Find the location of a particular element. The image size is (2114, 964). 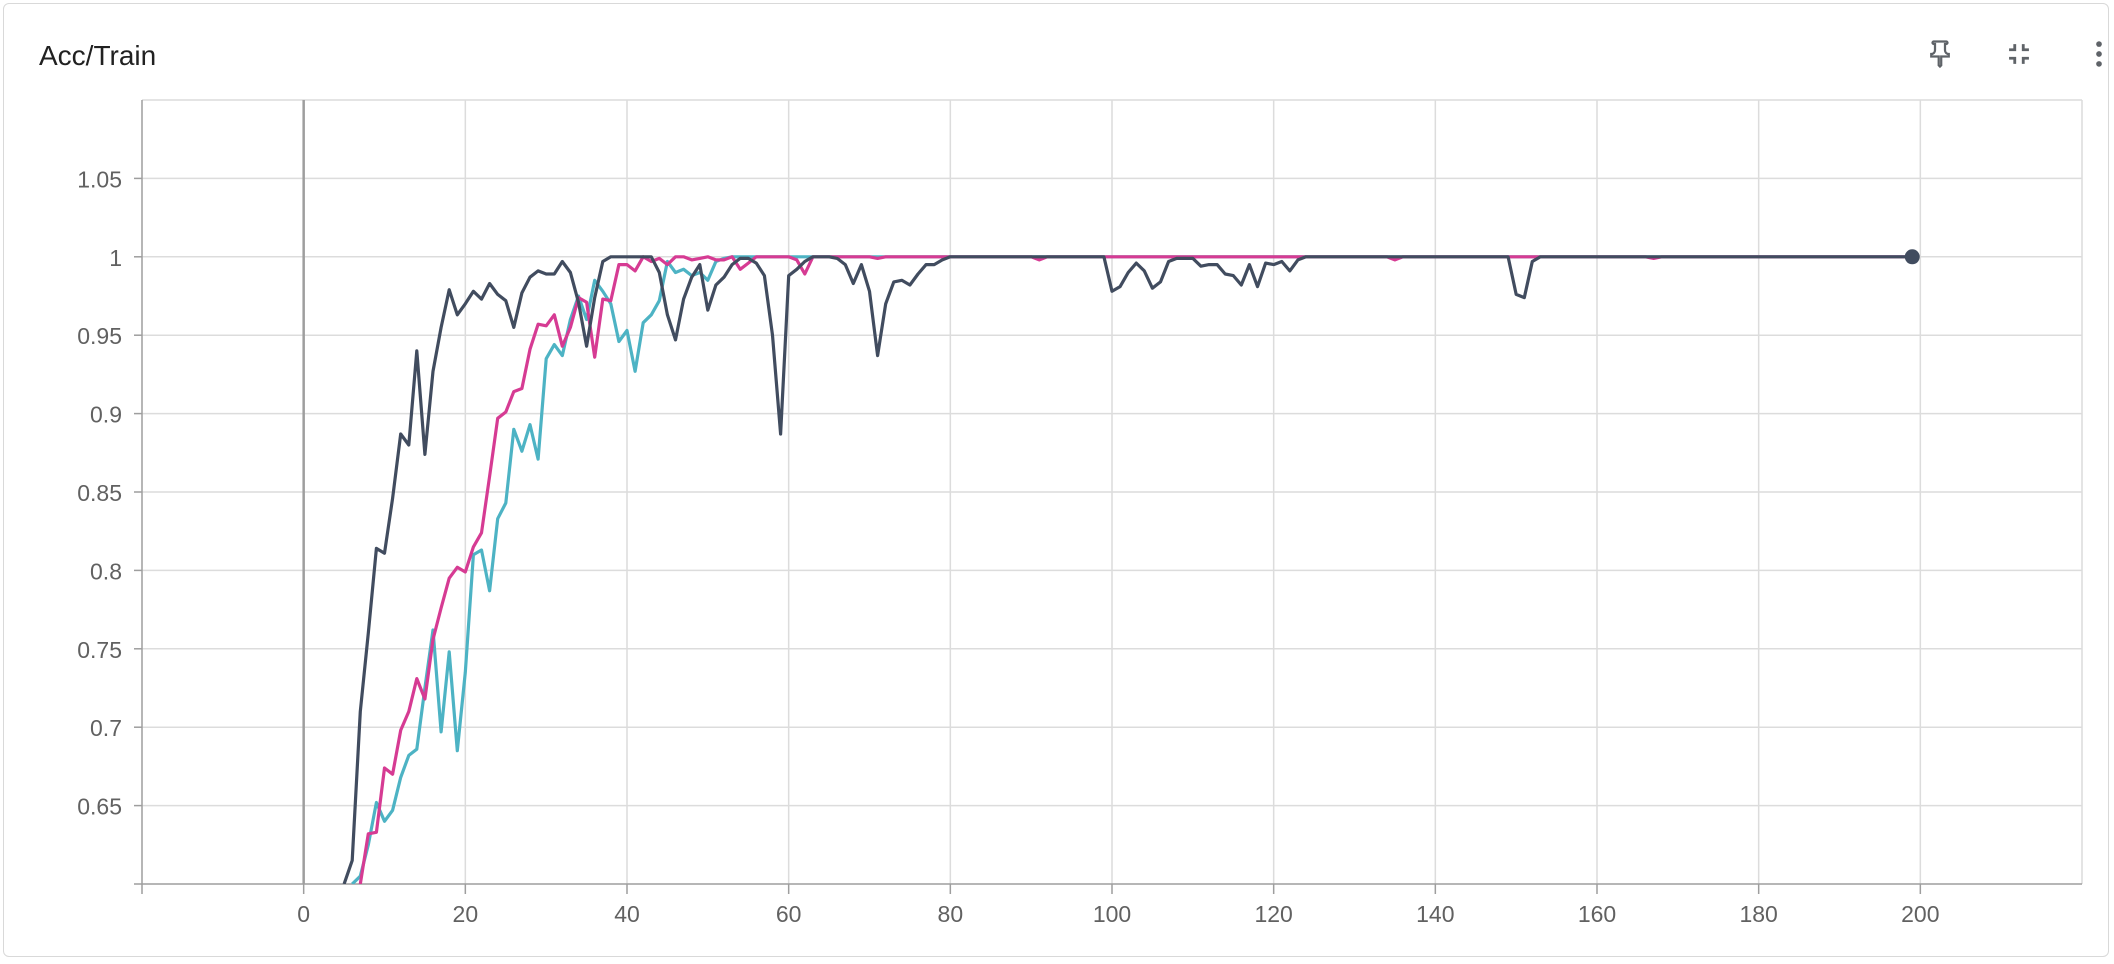

y-tick-label: 0.7 is located at coordinates (106, 728).